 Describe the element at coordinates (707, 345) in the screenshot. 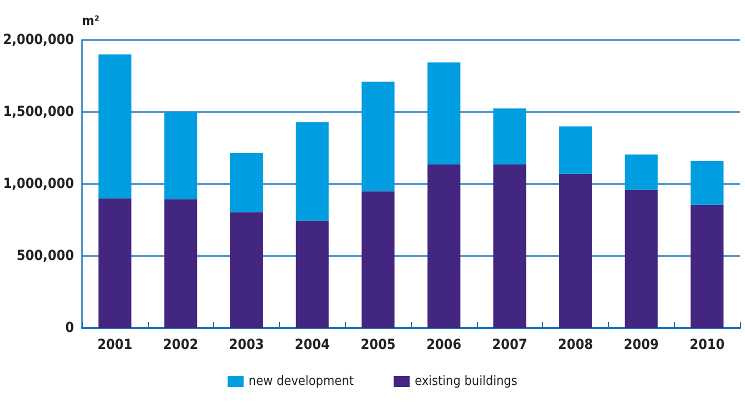

I see `x-tick-label: 2010` at that location.